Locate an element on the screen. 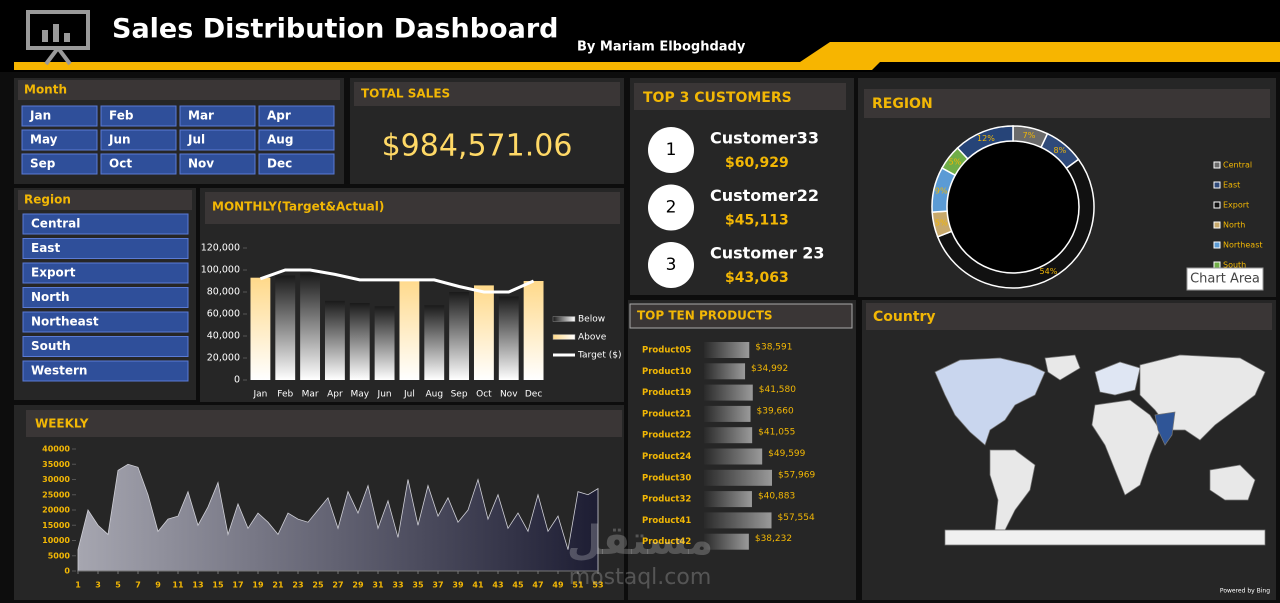  slicer-button-label: Dec is located at coordinates (279, 164).